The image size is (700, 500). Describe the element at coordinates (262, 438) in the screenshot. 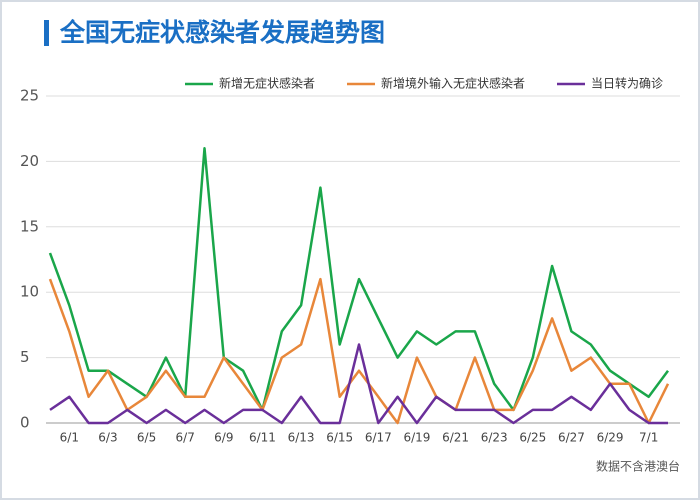

I see `x-tick-label: 6/11` at that location.